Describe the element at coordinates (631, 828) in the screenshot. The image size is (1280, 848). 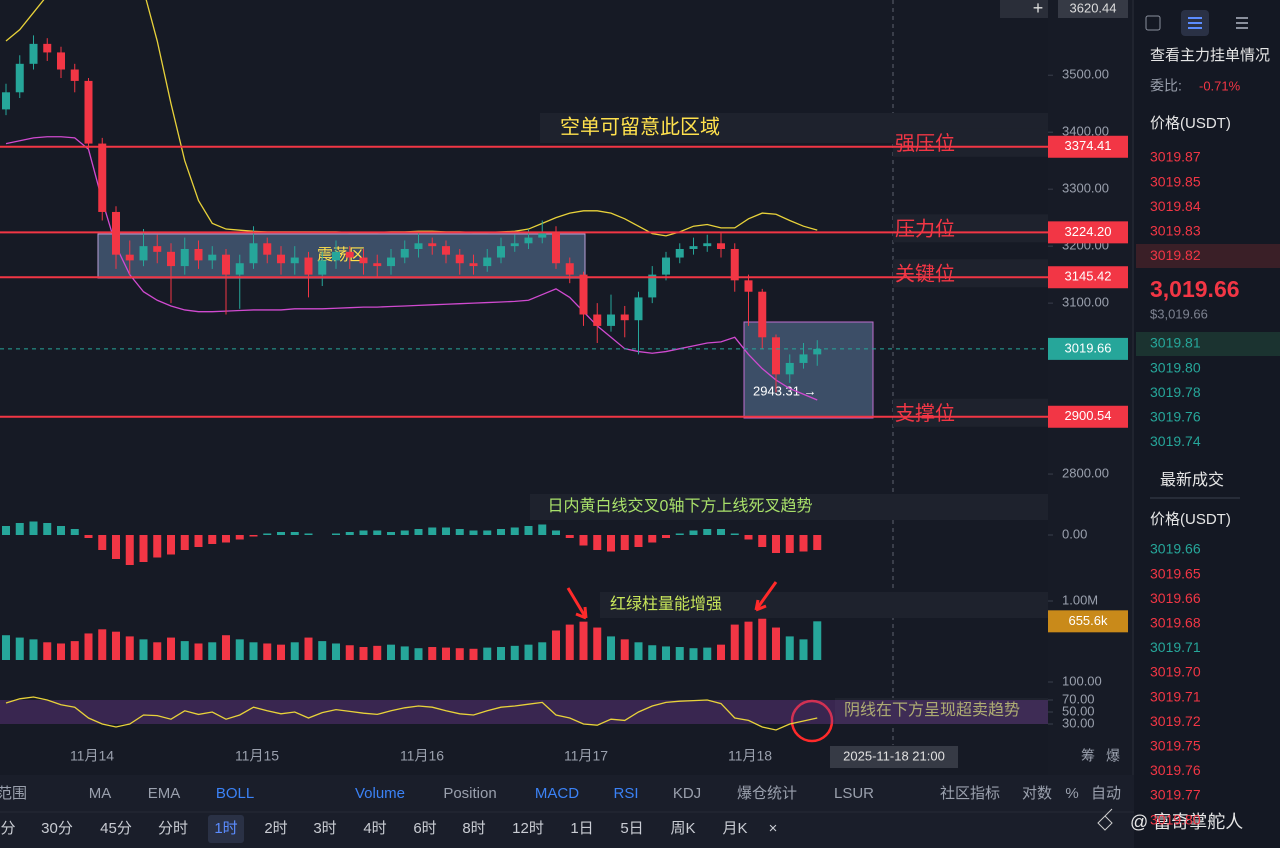
I see `toolbar-button: 5日` at that location.